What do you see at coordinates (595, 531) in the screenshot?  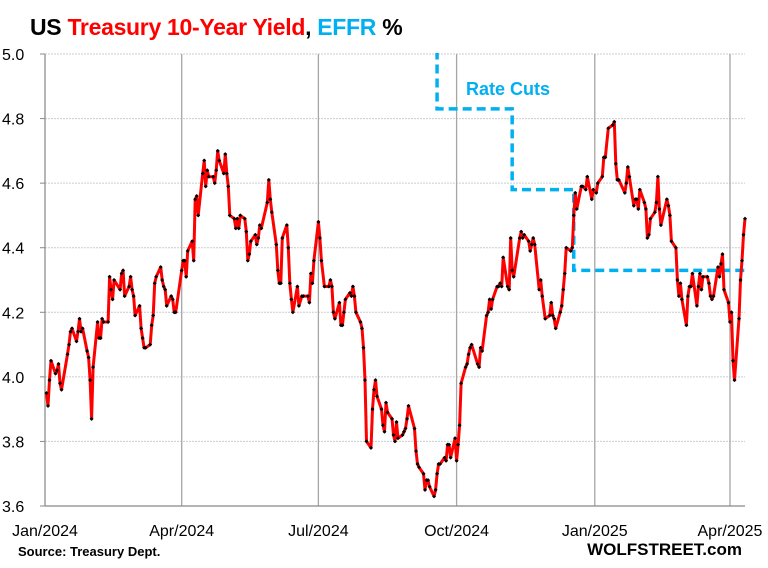 I see `x-tick-label: Jan/2025` at bounding box center [595, 531].